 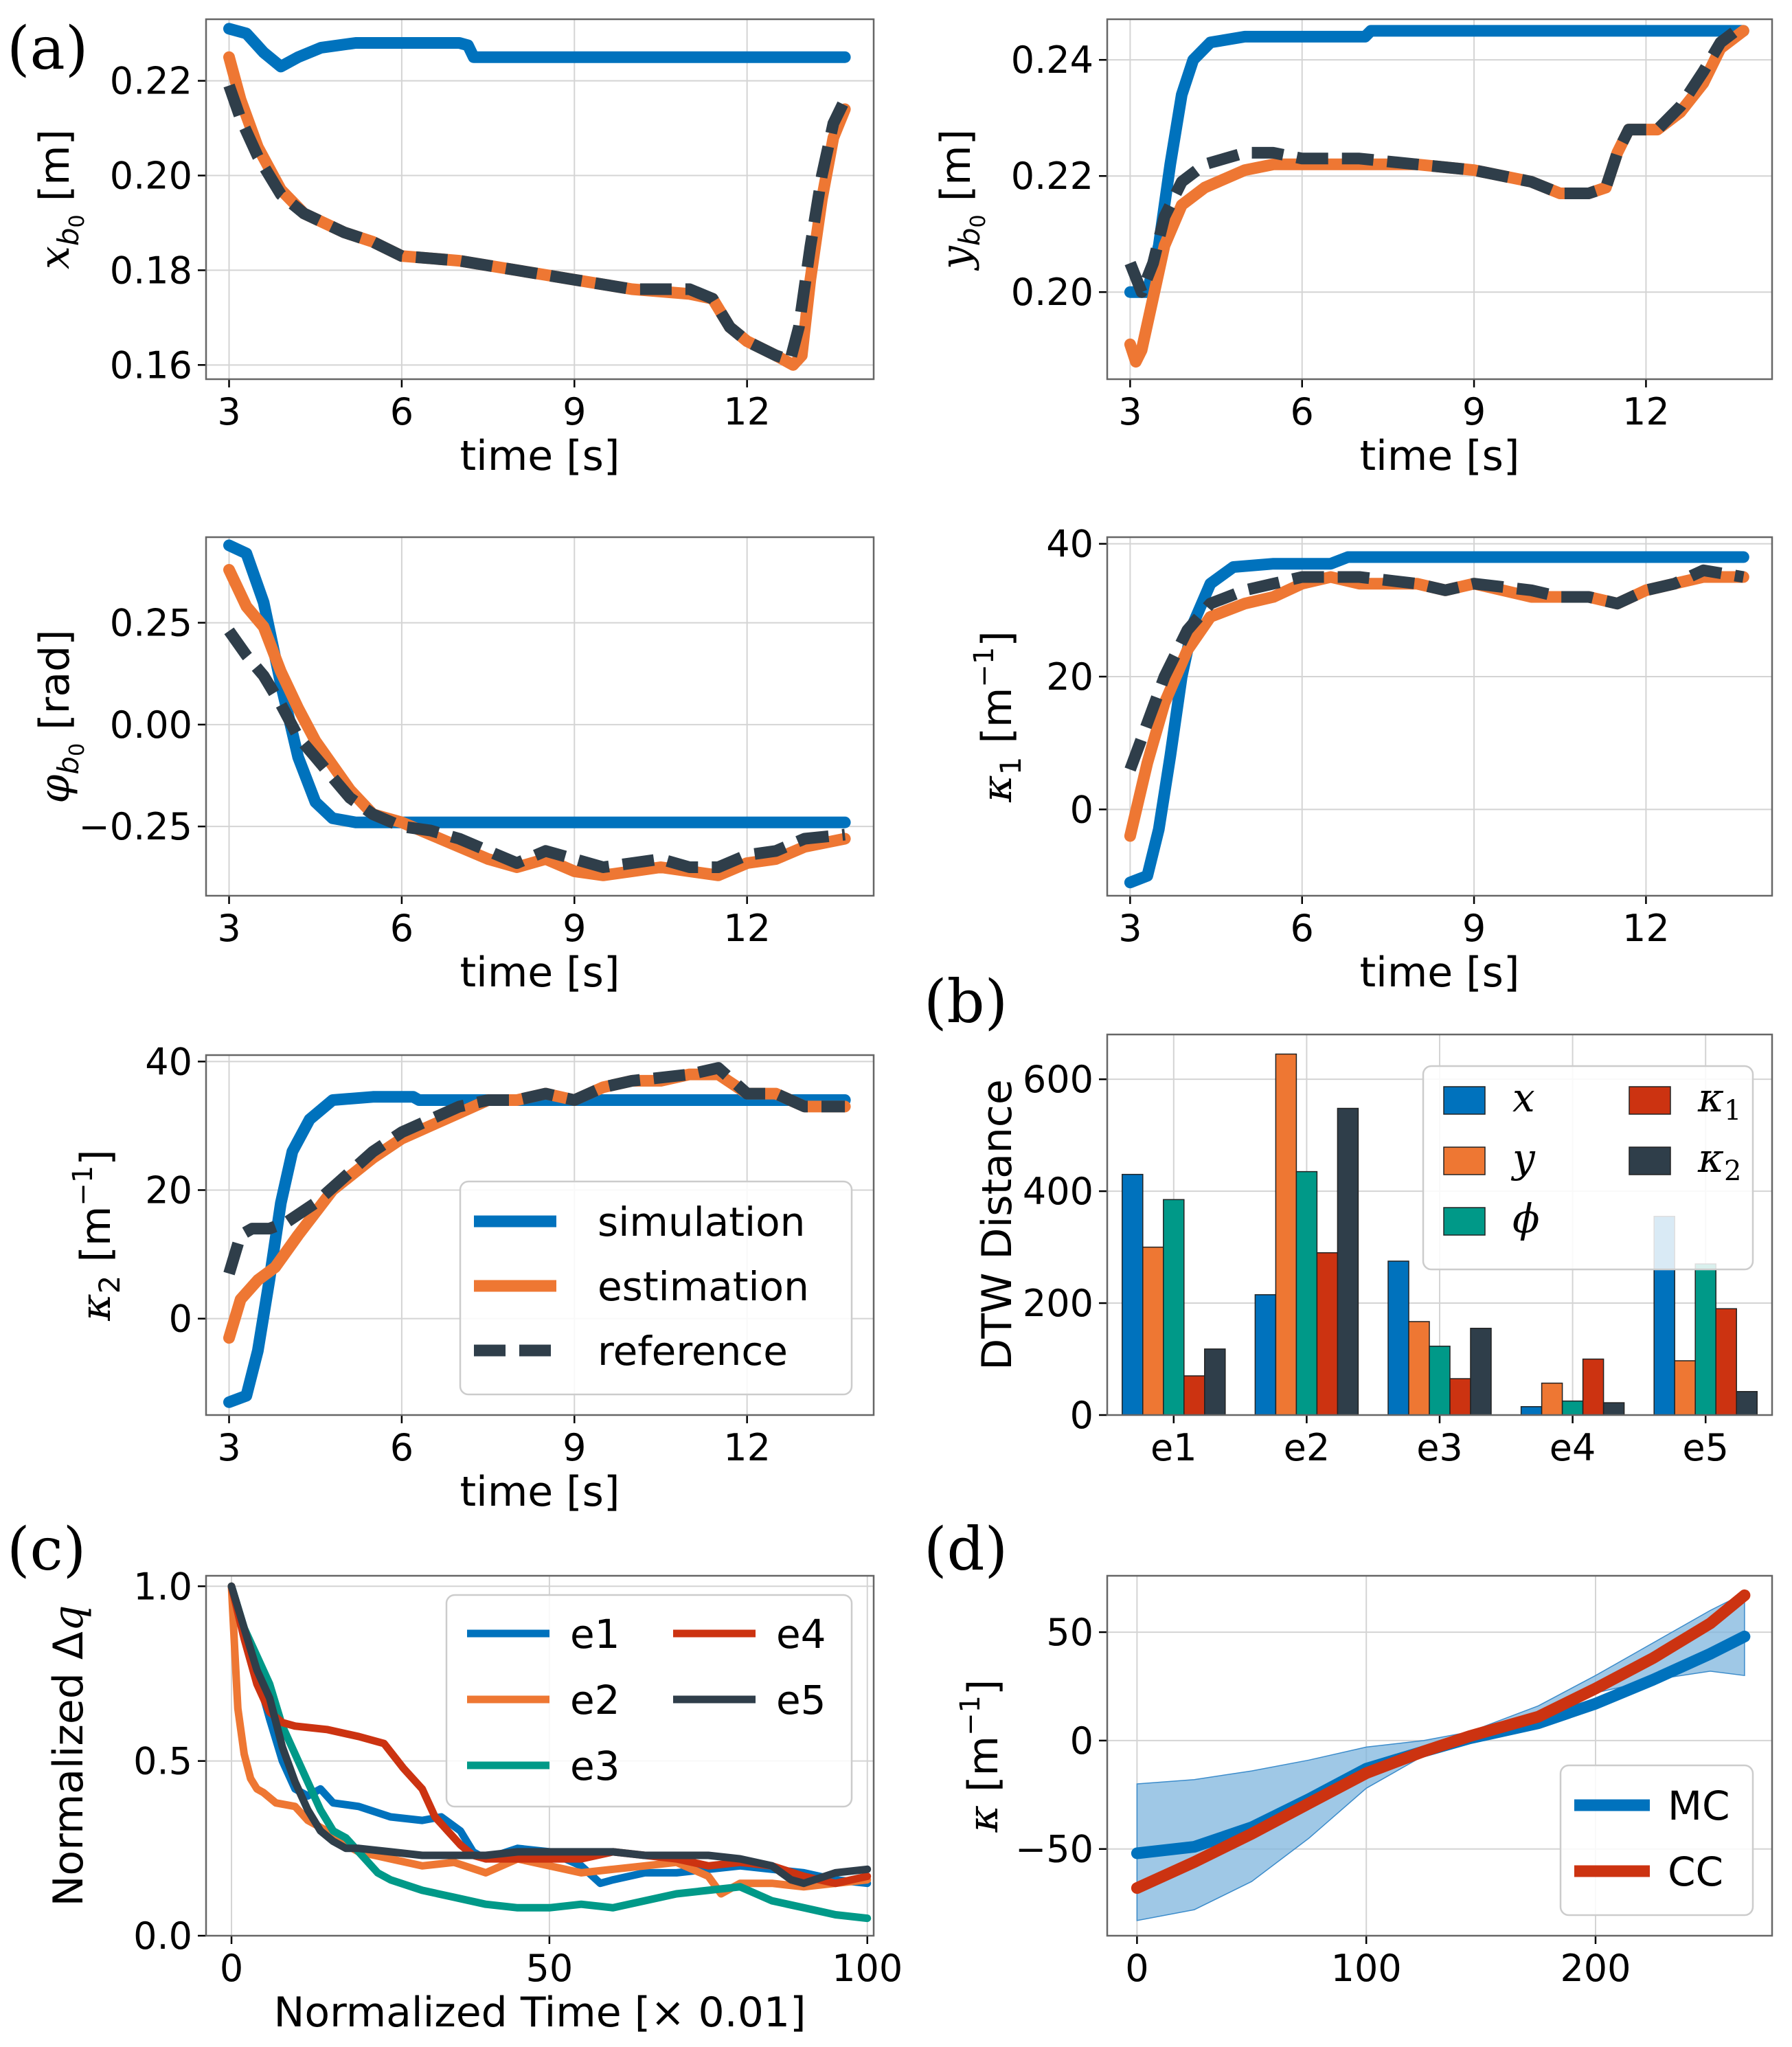 I want to click on kappa_mc_cc-xtick-label: 200, so click(x=1595, y=1969).